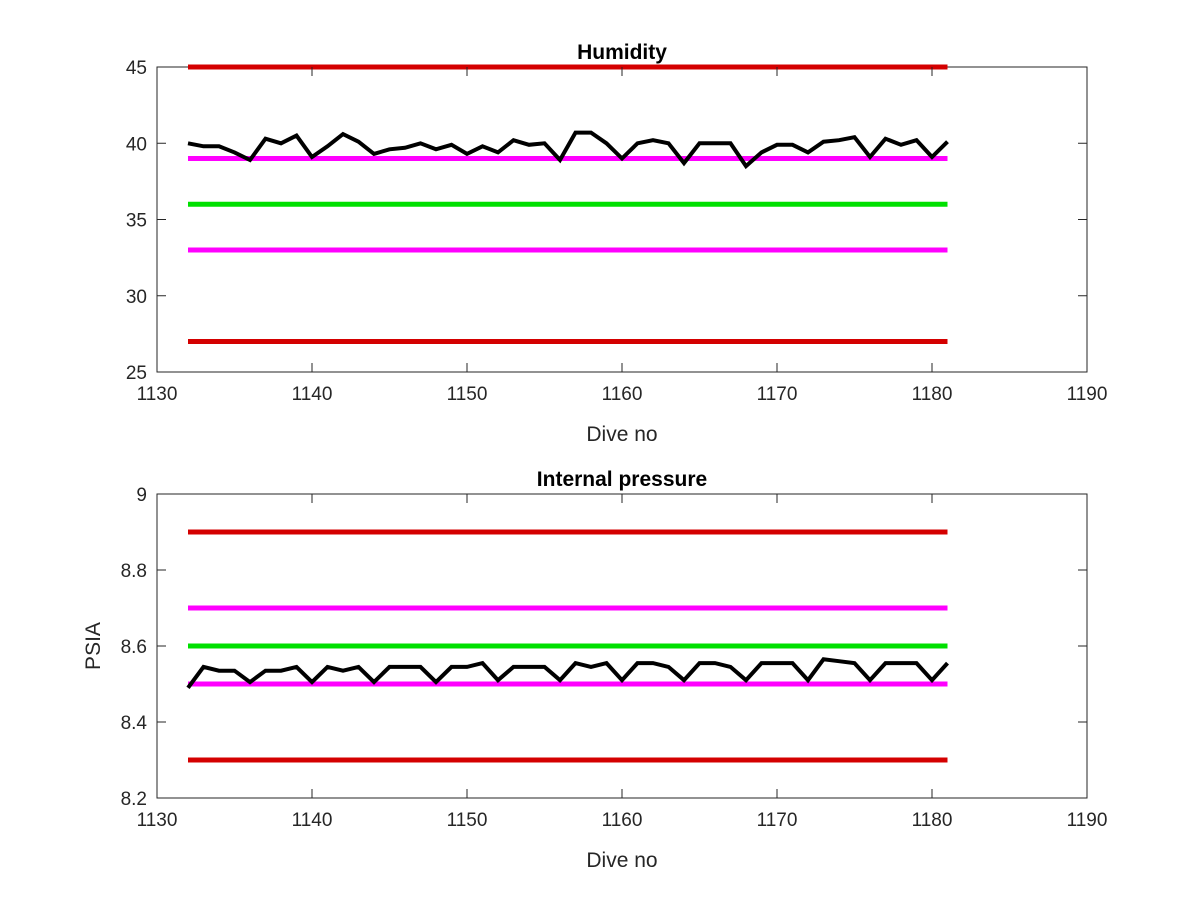 This screenshot has height=900, width=1200. Describe the element at coordinates (134, 799) in the screenshot. I see `y-tick-label: 8.2` at that location.